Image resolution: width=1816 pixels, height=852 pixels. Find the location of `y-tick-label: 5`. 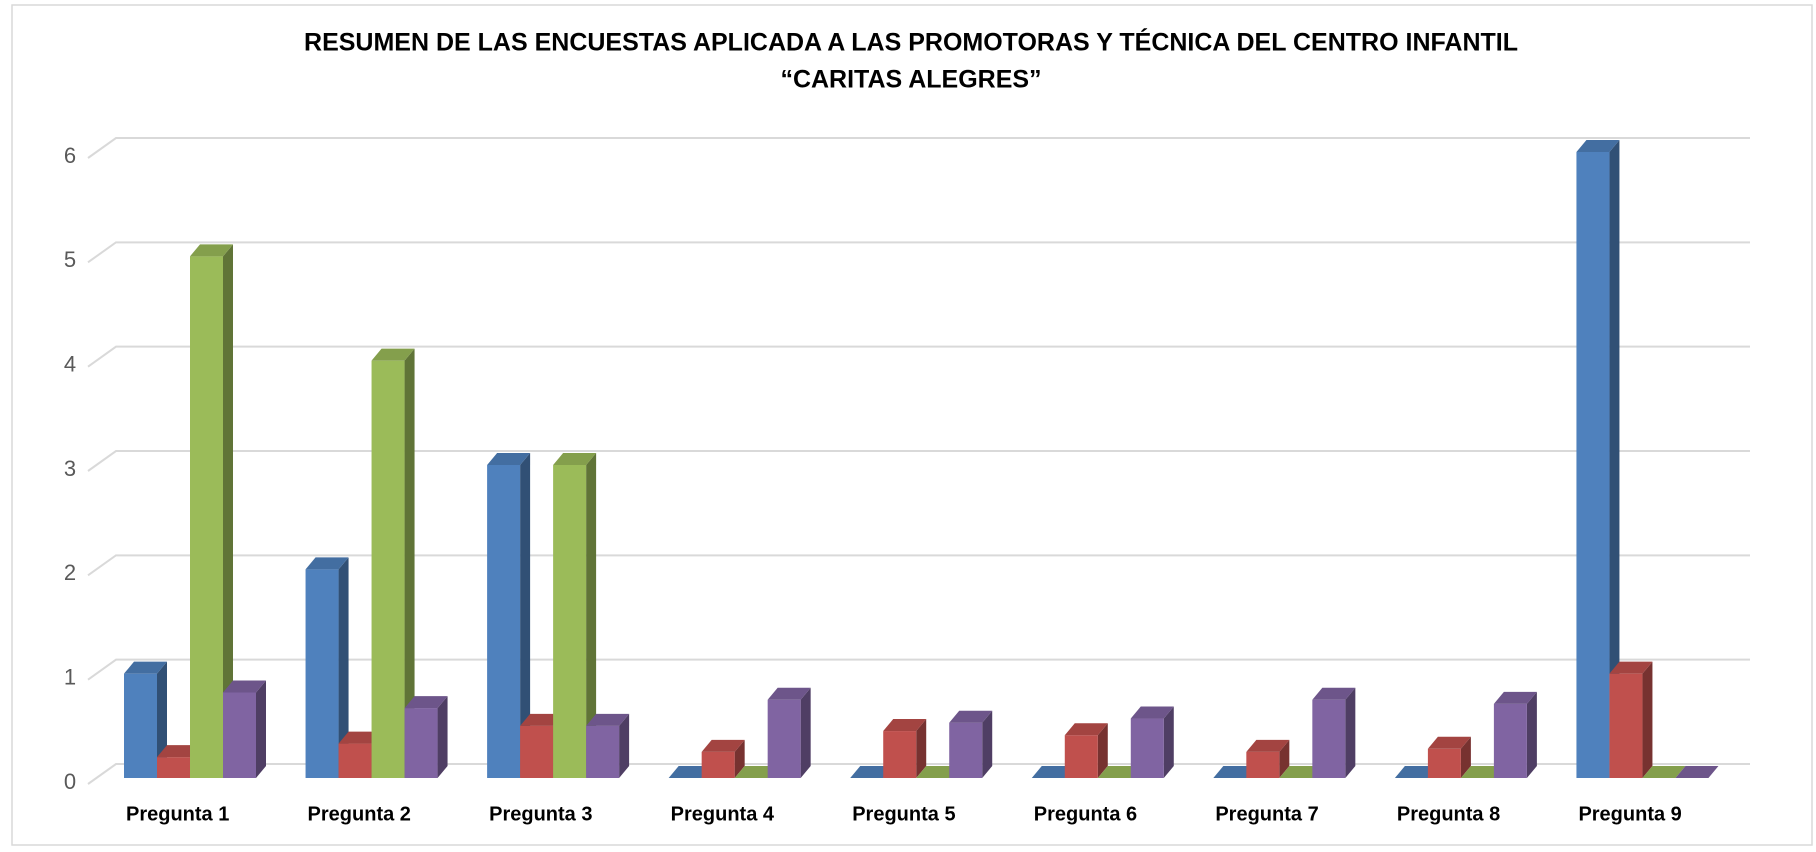

y-tick-label: 5 is located at coordinates (70, 259).